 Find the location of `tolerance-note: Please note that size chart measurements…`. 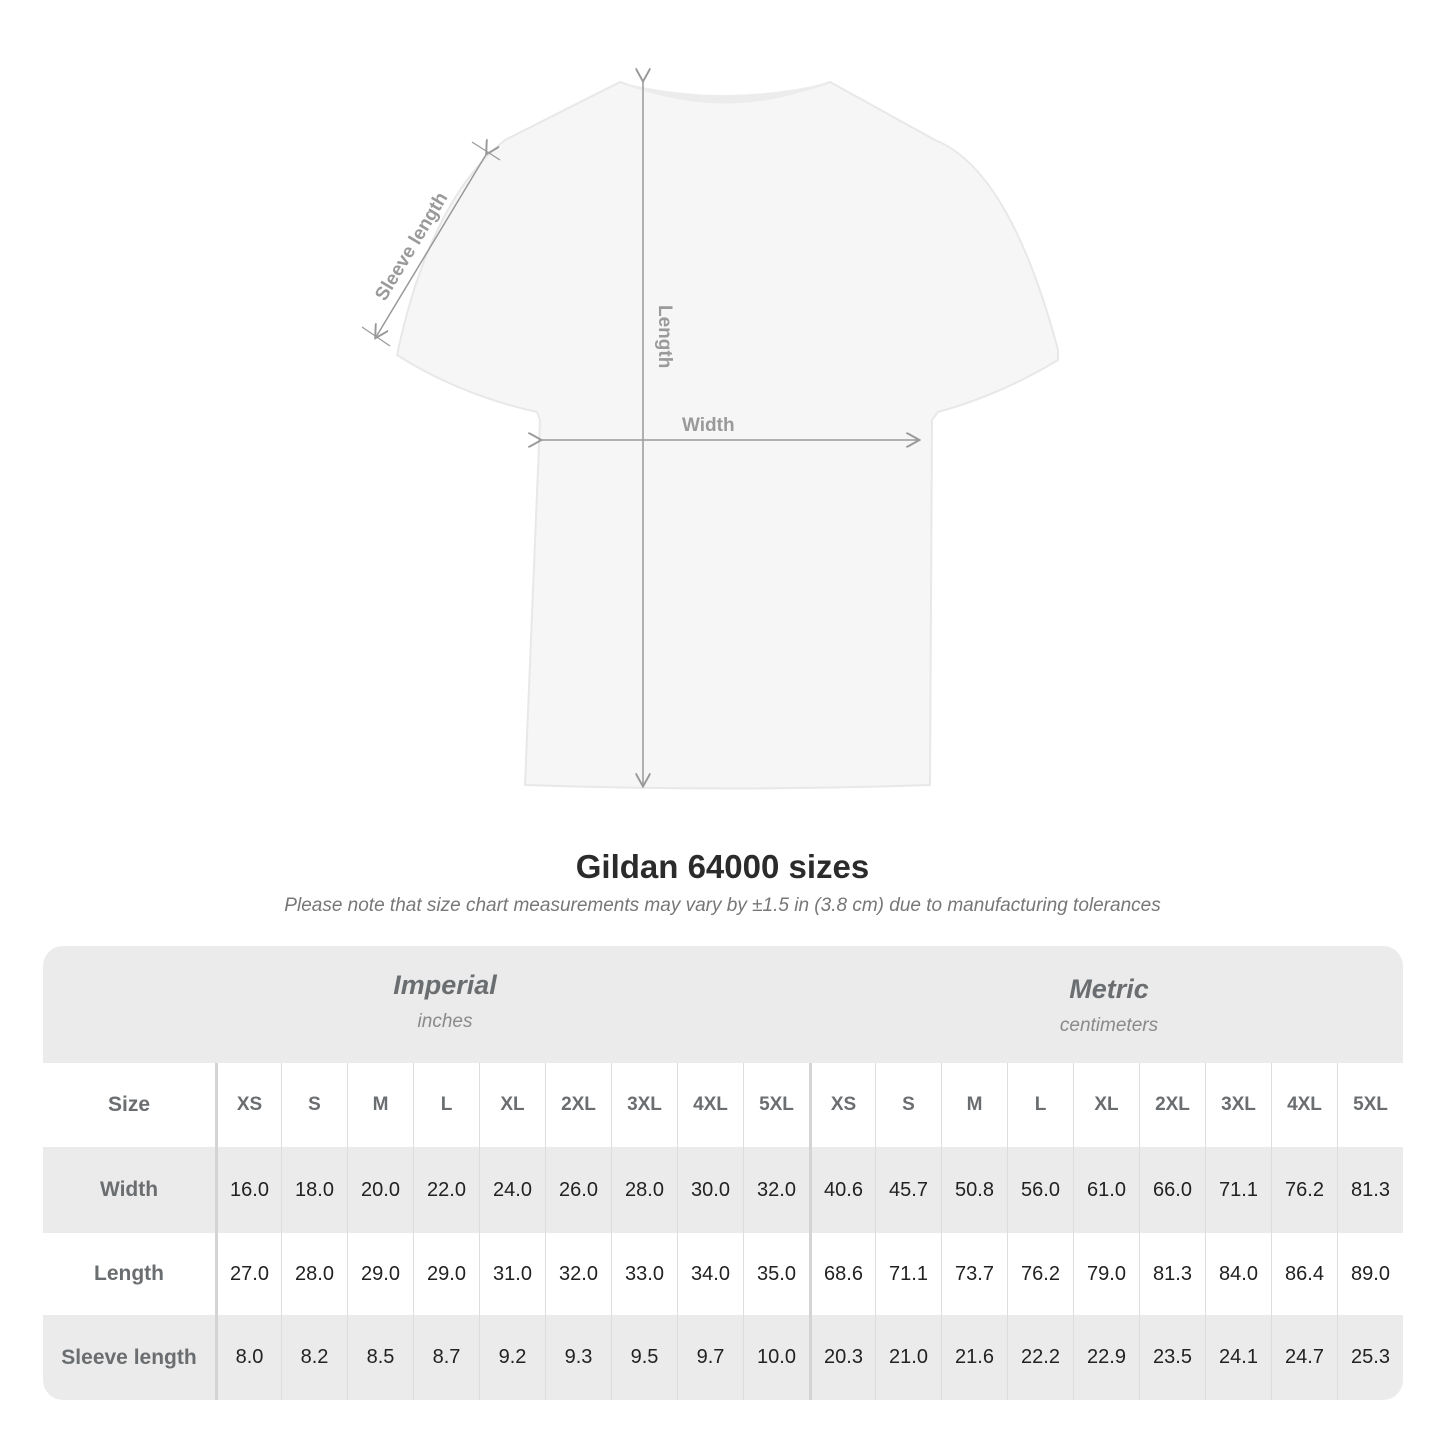

tolerance-note: Please note that size chart measurements… is located at coordinates (722, 905).